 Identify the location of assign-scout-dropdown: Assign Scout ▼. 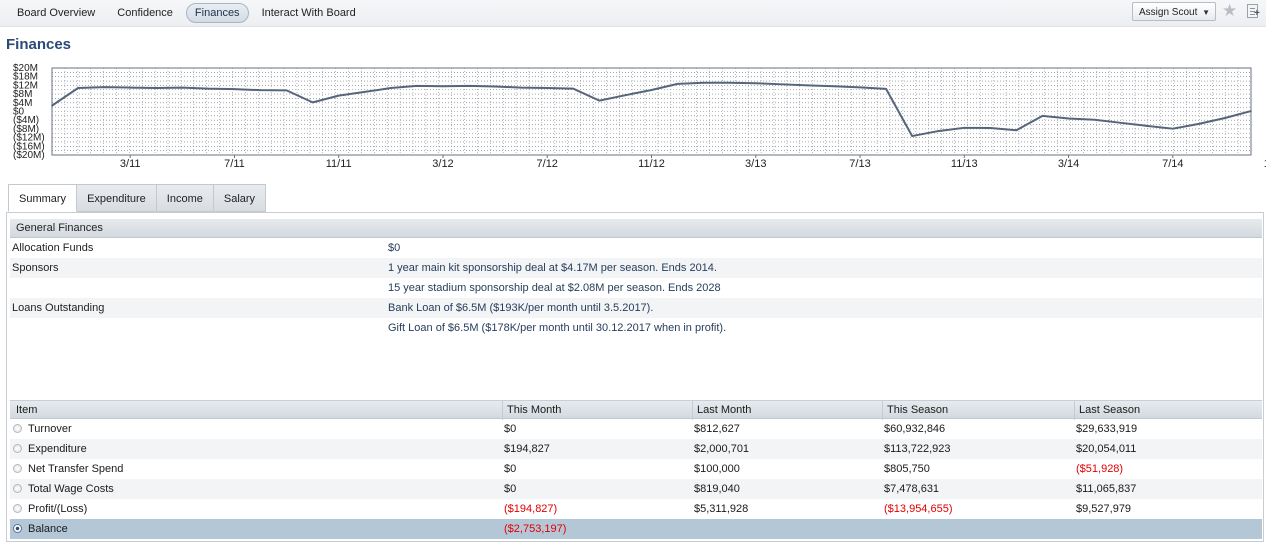
(1174, 11).